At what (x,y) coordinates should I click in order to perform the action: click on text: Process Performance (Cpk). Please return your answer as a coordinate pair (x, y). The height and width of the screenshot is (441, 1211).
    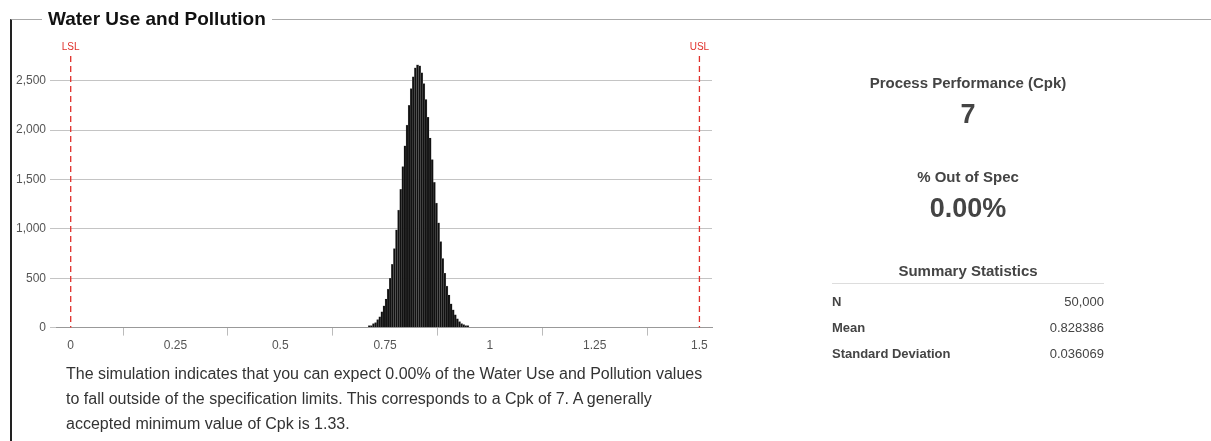
    Looking at the image, I should click on (968, 82).